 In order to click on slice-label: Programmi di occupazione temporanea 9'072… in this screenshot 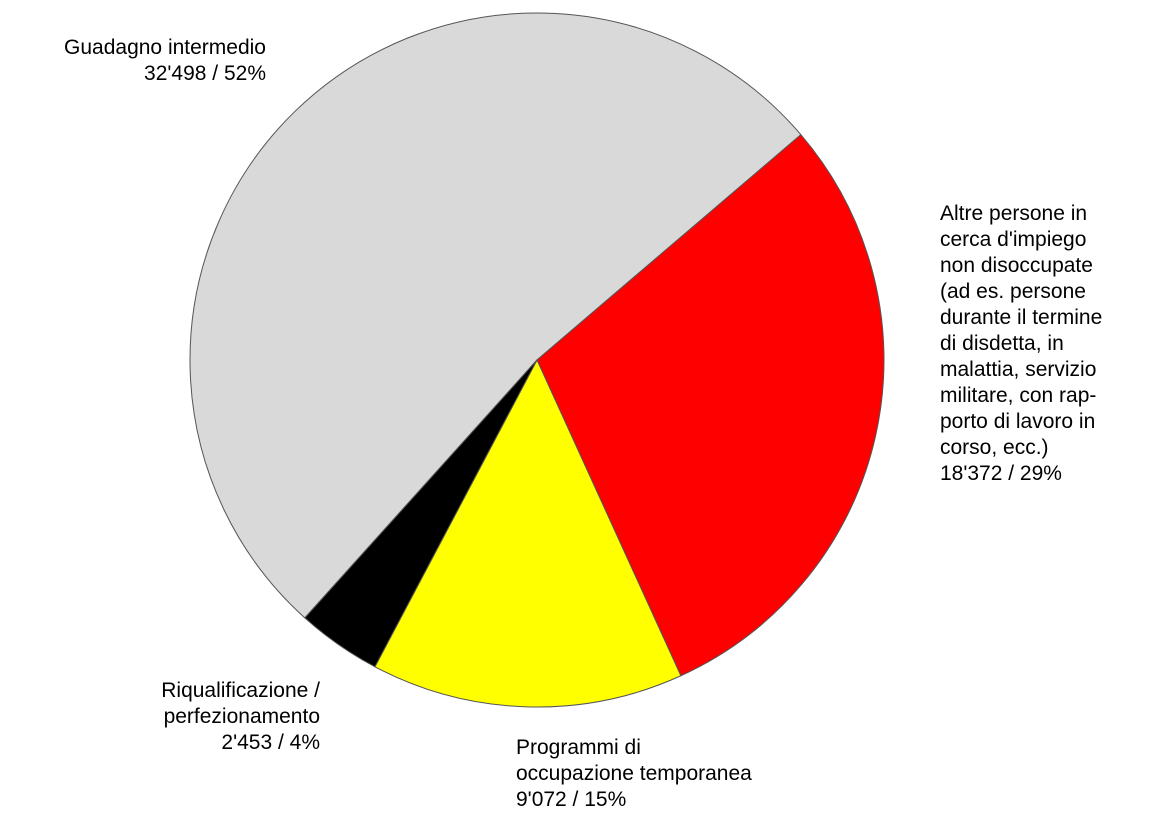, I will do `click(634, 774)`.